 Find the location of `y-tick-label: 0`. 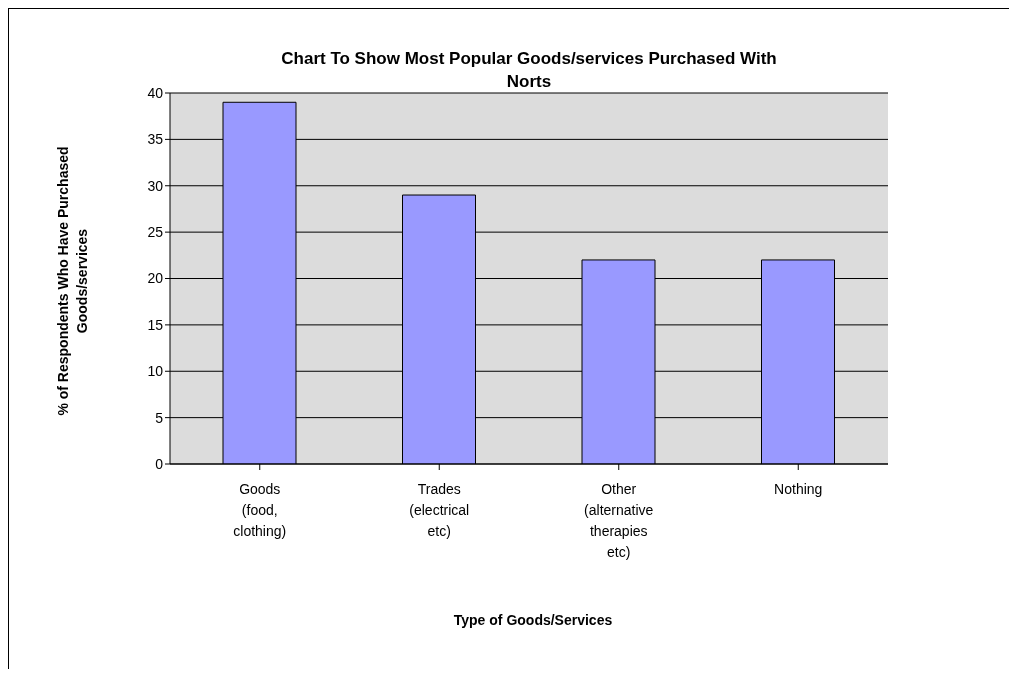

y-tick-label: 0 is located at coordinates (159, 463).